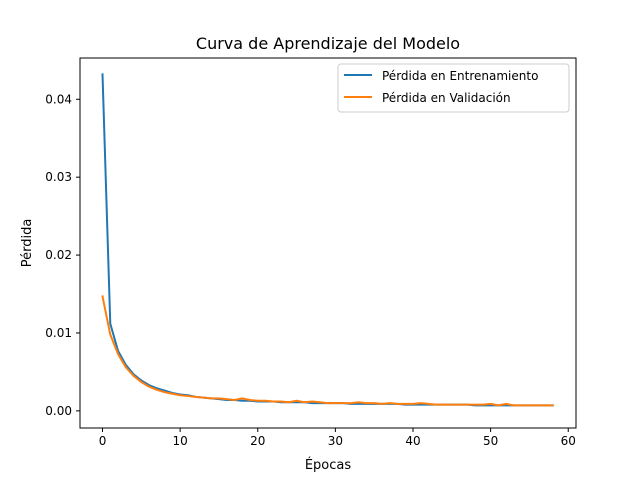  Describe the element at coordinates (58, 99) in the screenshot. I see `y-tick-label: 0.04` at that location.